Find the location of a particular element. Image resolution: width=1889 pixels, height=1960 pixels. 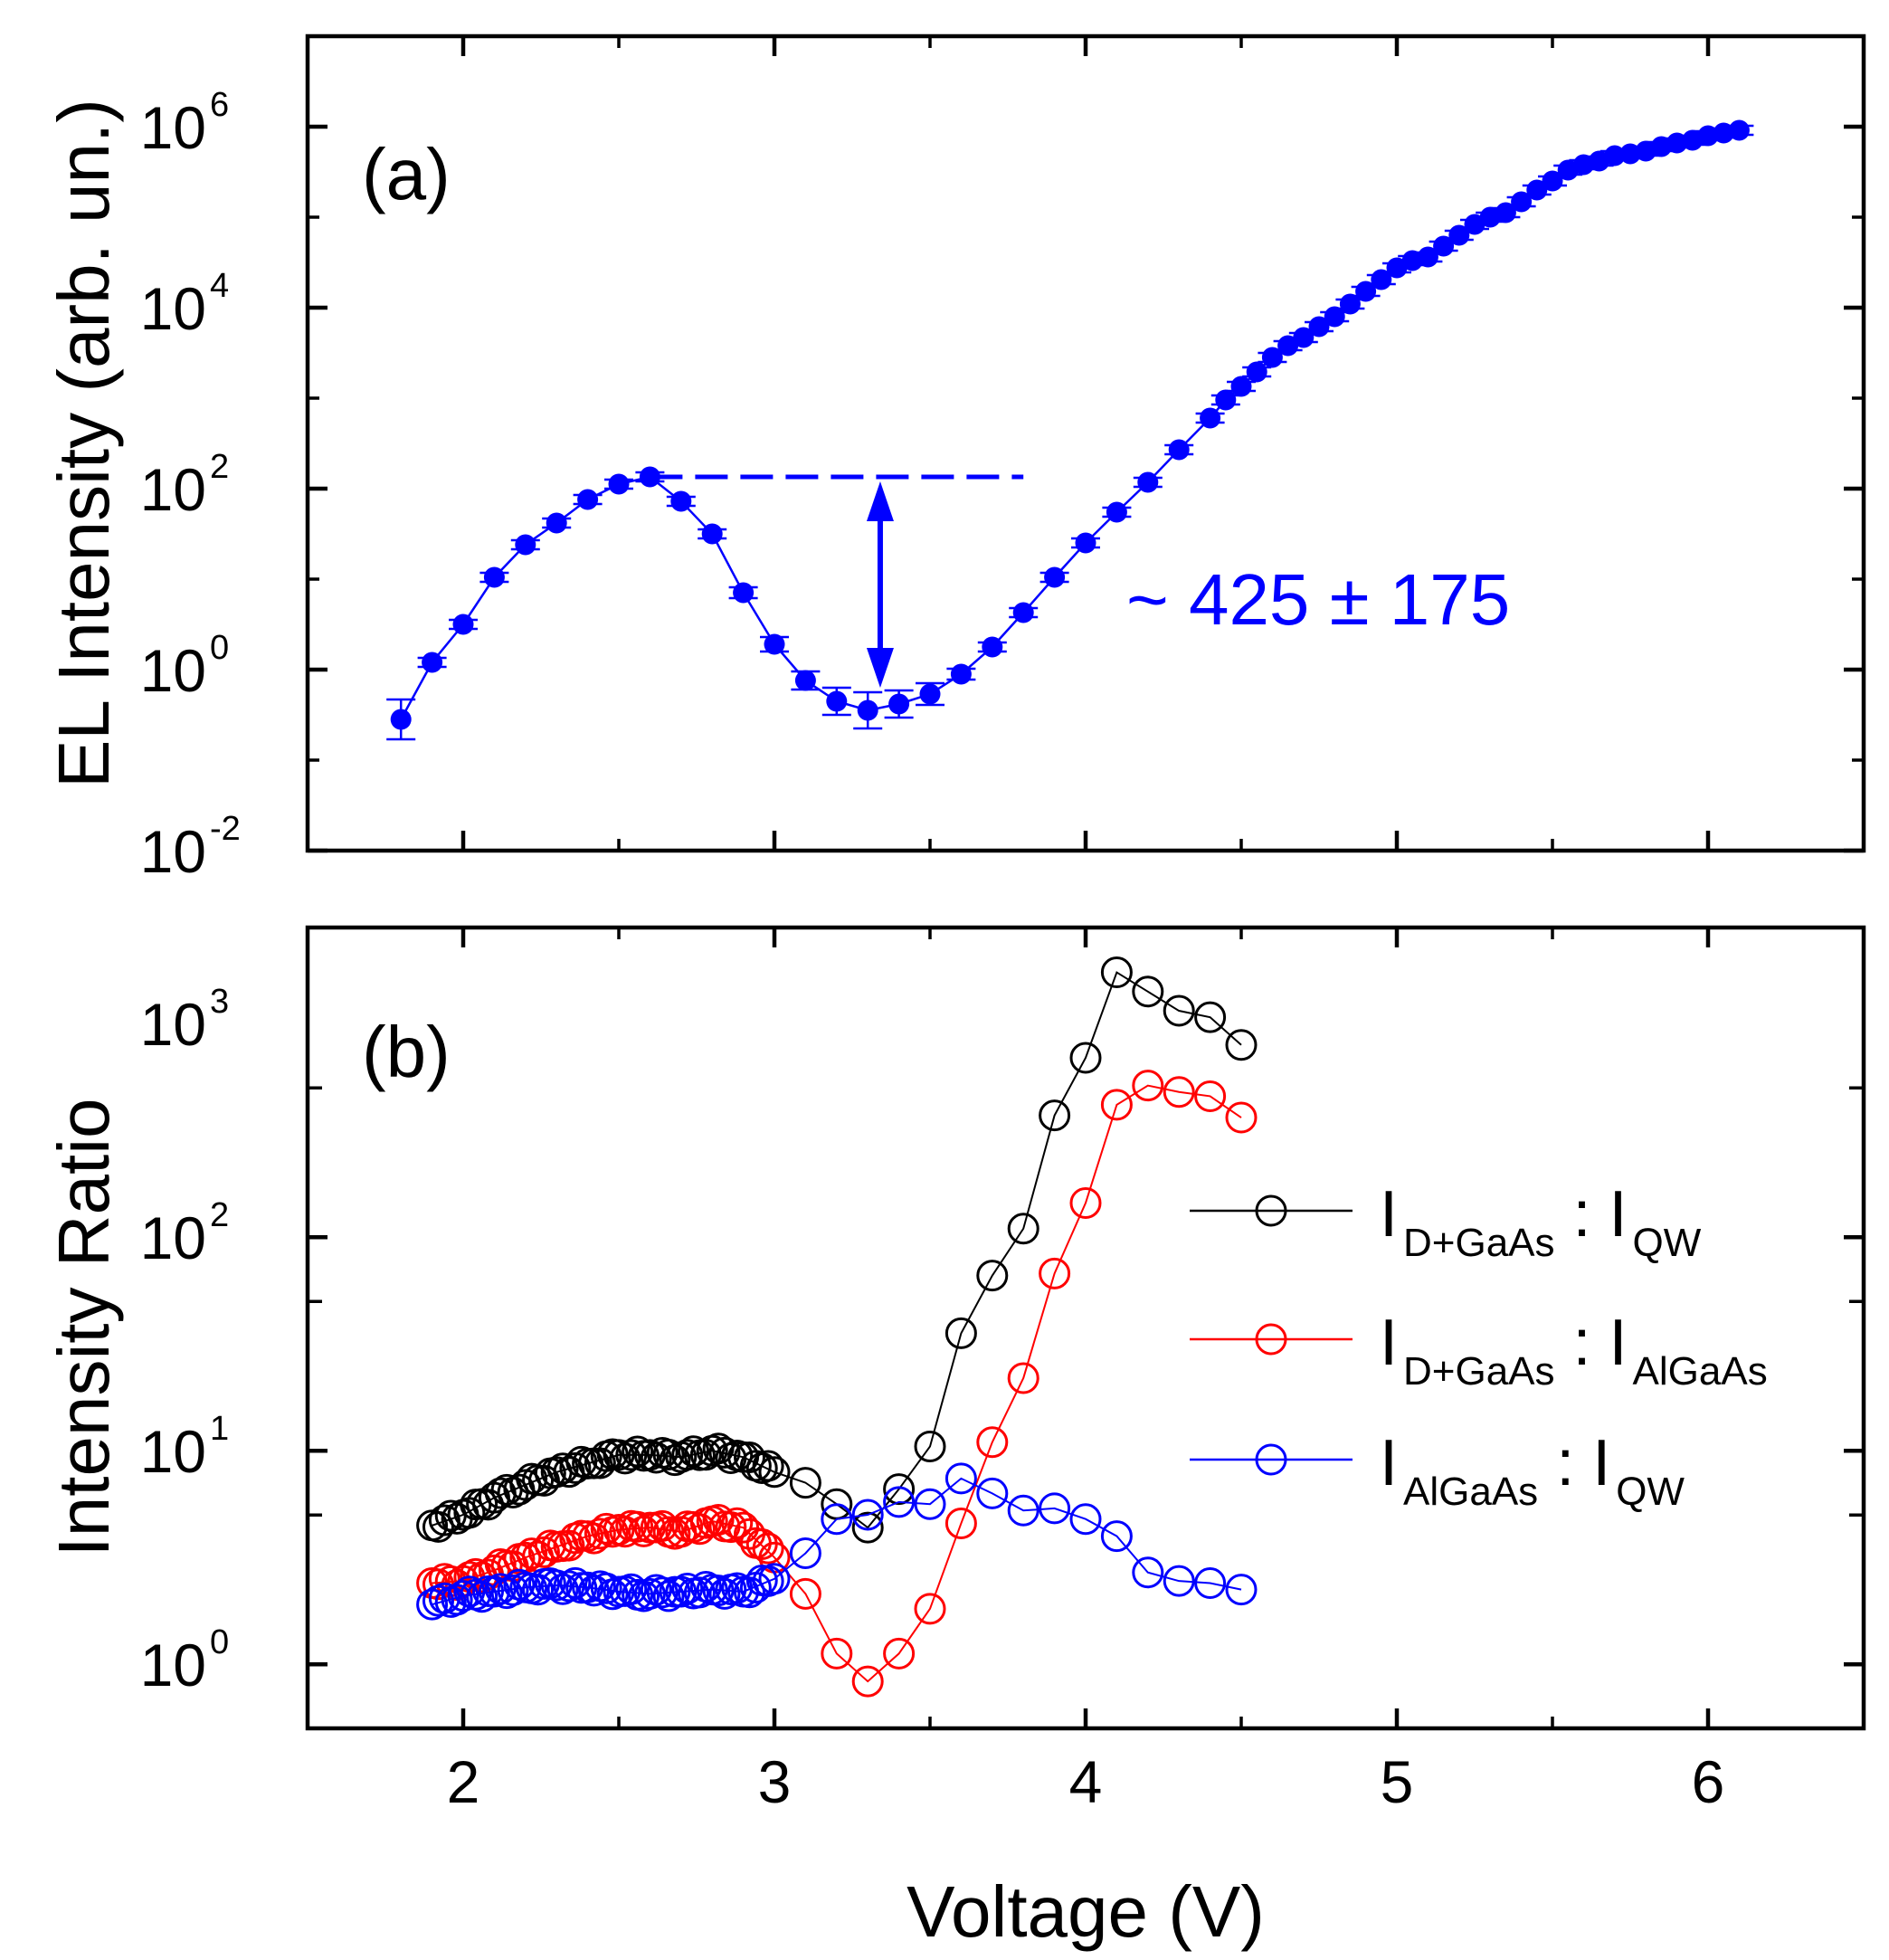

panel-a-y-tick-exponent: -2 is located at coordinates (225, 829).